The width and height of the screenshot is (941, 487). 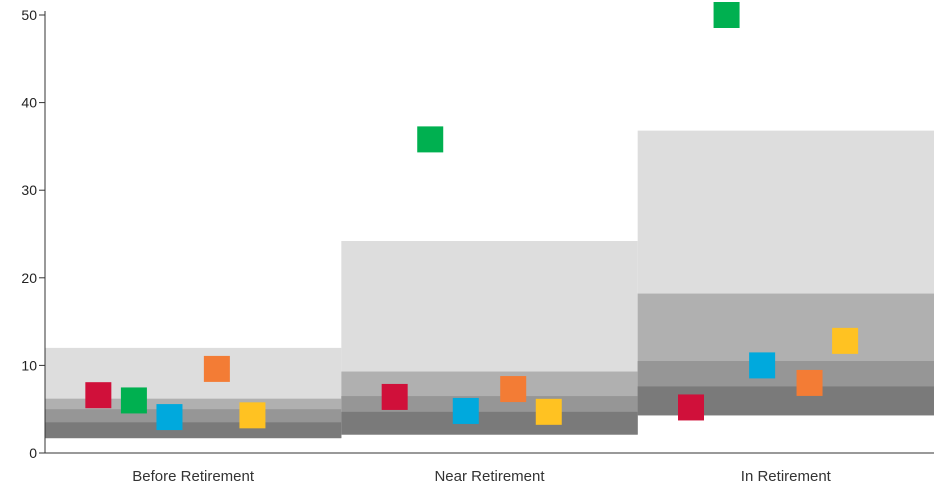 What do you see at coordinates (33, 453) in the screenshot?
I see `y-tick-label: 0` at bounding box center [33, 453].